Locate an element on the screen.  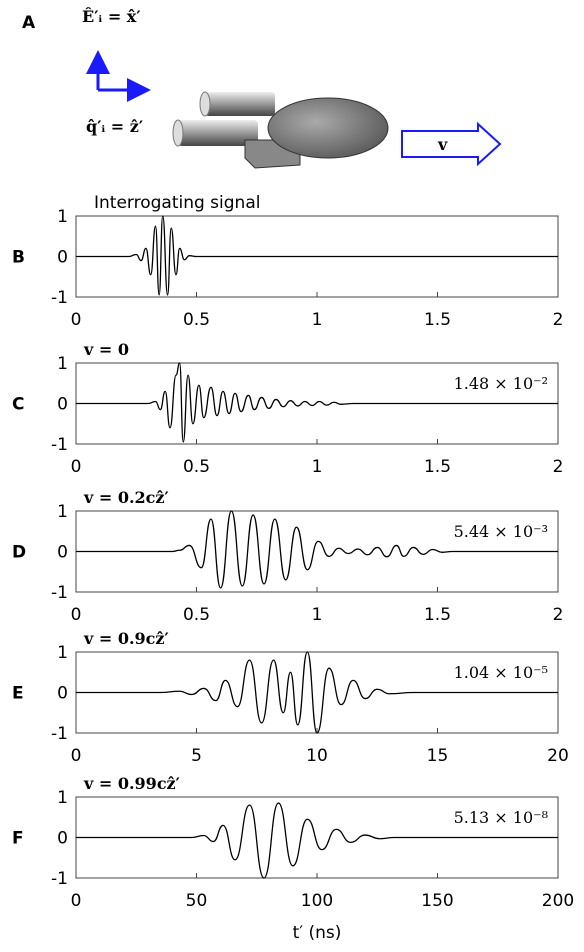
panel-label: E is located at coordinates (18, 694).